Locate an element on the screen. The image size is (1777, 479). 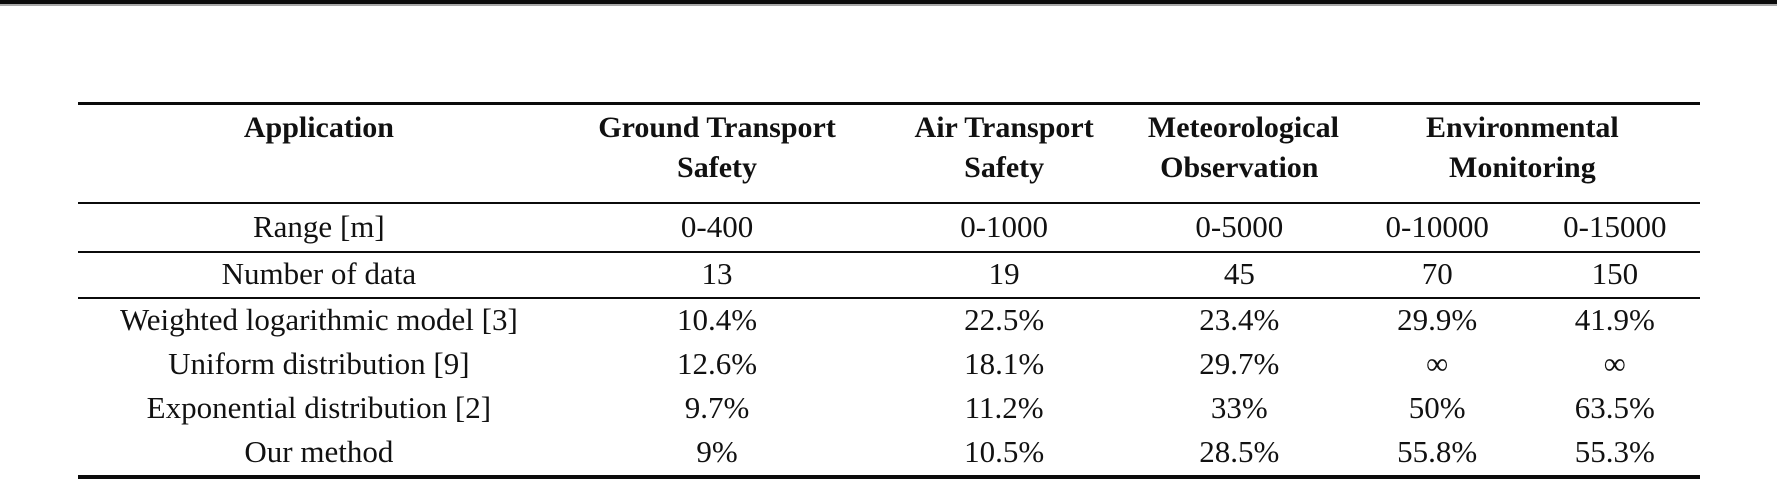
table-row-number-of-data: Number of data 13 19 45 70 150 is located at coordinates (889, 275).